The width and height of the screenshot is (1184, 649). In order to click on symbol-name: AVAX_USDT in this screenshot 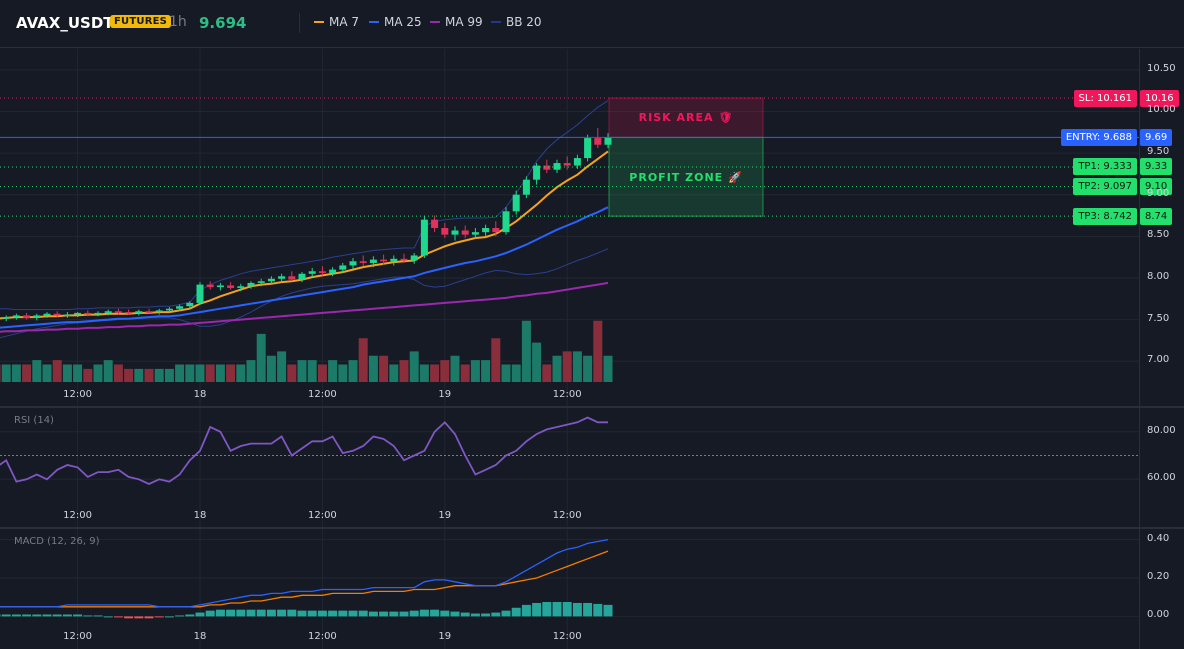, I will do `click(65, 23)`.